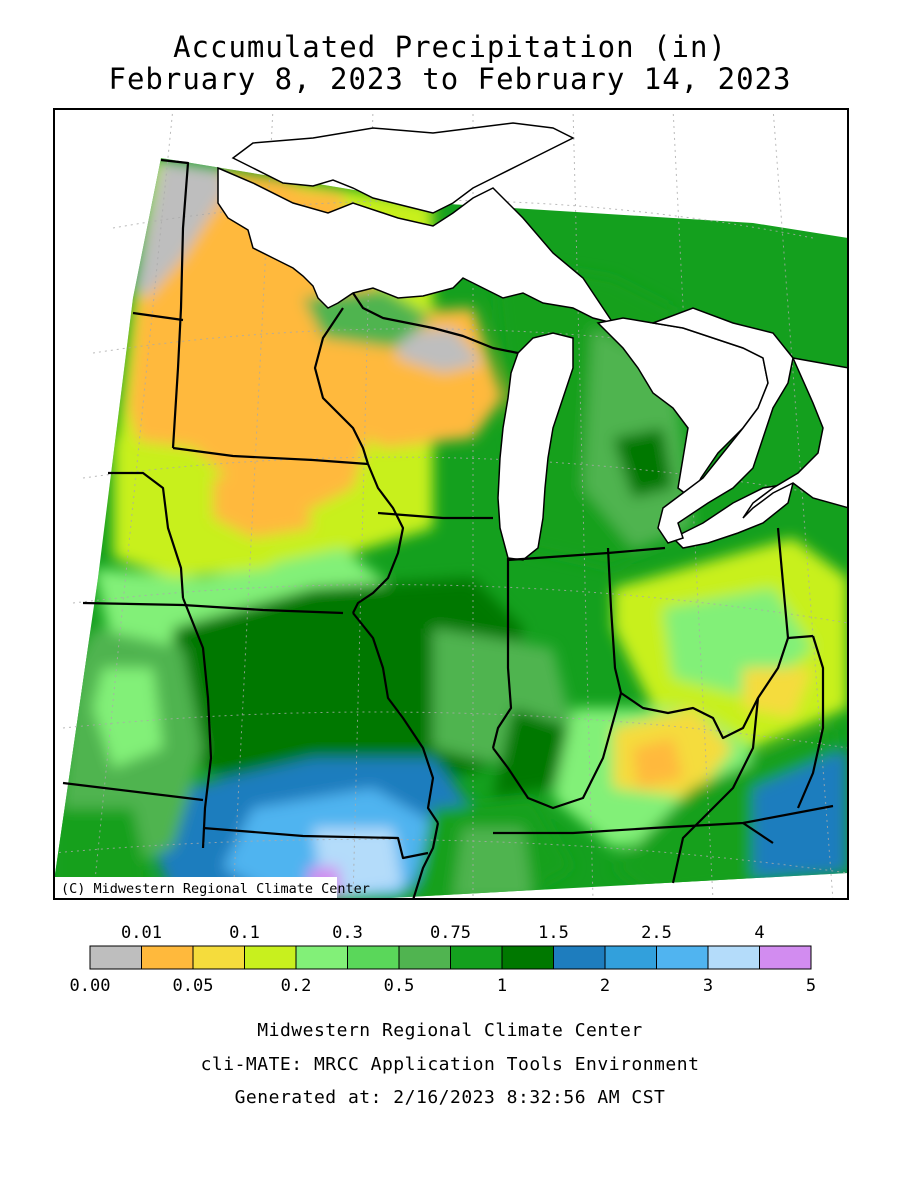 The image size is (900, 1200). I want to click on legend-top-label: 2.5, so click(656, 933).